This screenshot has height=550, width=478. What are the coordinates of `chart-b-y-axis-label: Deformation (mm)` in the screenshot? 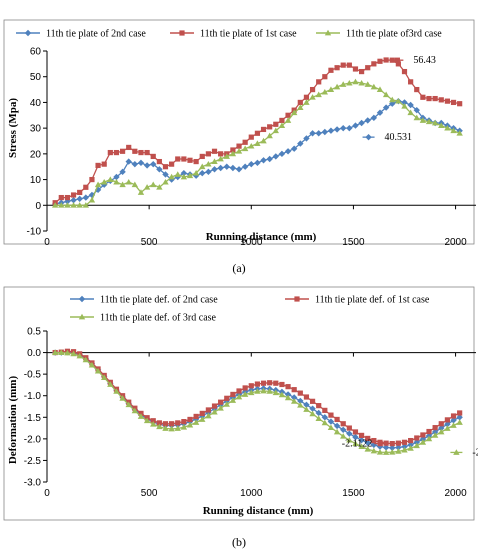 It's located at (13, 420).